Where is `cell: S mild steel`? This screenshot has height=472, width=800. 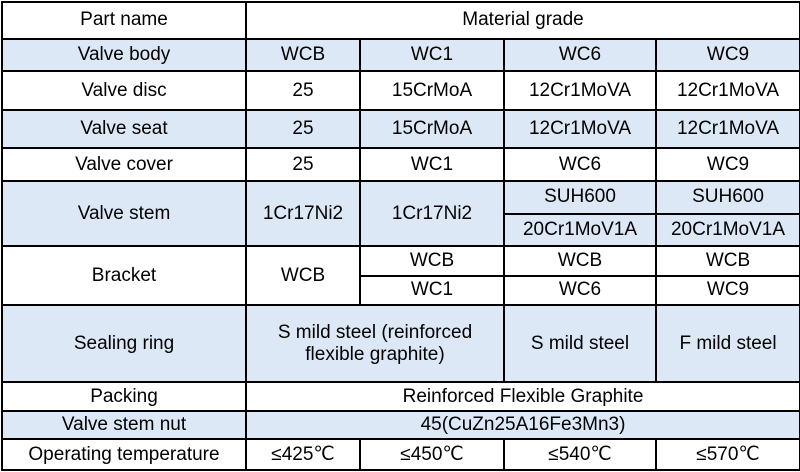 cell: S mild steel is located at coordinates (580, 344).